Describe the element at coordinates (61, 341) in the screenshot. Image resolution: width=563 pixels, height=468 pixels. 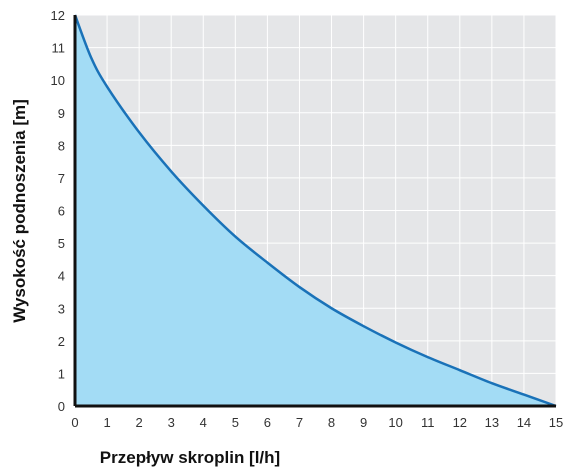
I see `y-tick-label: 2` at that location.